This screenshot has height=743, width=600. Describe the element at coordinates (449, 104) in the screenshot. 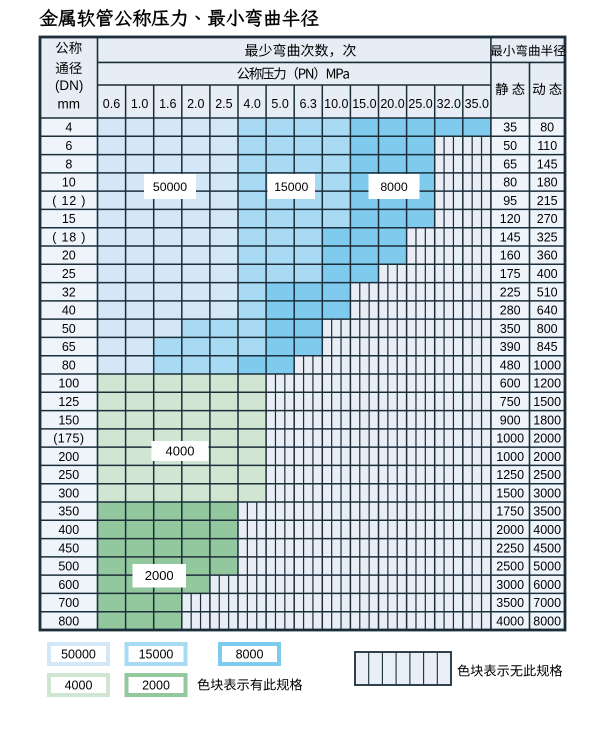

I see `svg-text: 32.0` at that location.